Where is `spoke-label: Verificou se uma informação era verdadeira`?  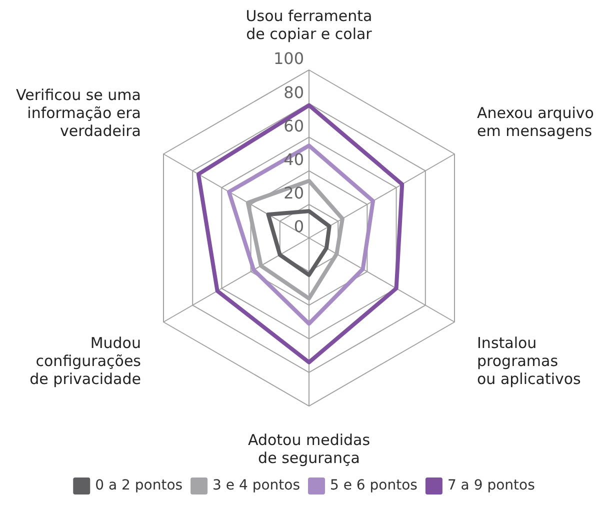 spoke-label: Verificou se uma informação era verdadeira is located at coordinates (78, 113).